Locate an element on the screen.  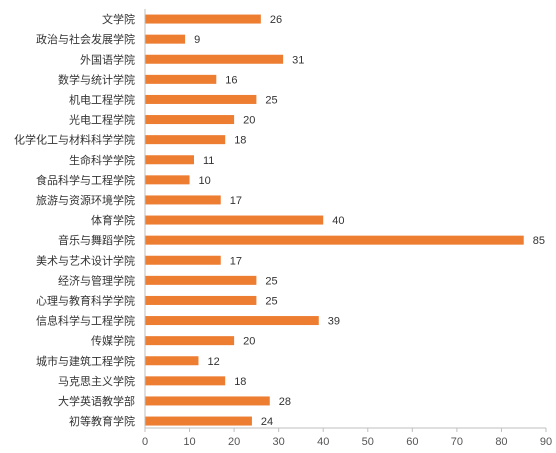
category-label: 光电工程学院 is located at coordinates (102, 120).